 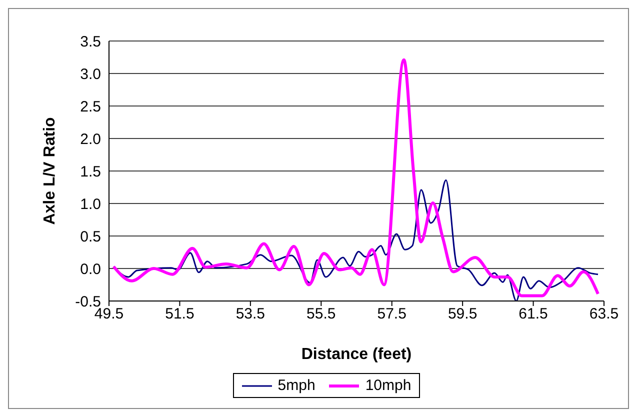 I want to click on y-tick-label: 2.0, so click(x=90, y=139).